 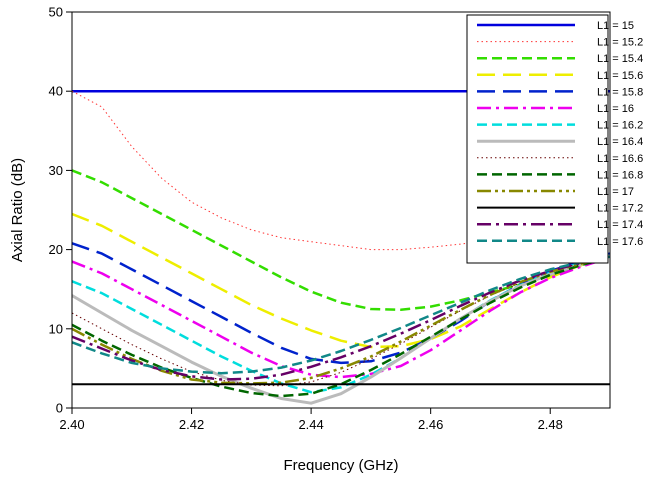 I want to click on x-tick-label: 2.46, so click(x=430, y=424).